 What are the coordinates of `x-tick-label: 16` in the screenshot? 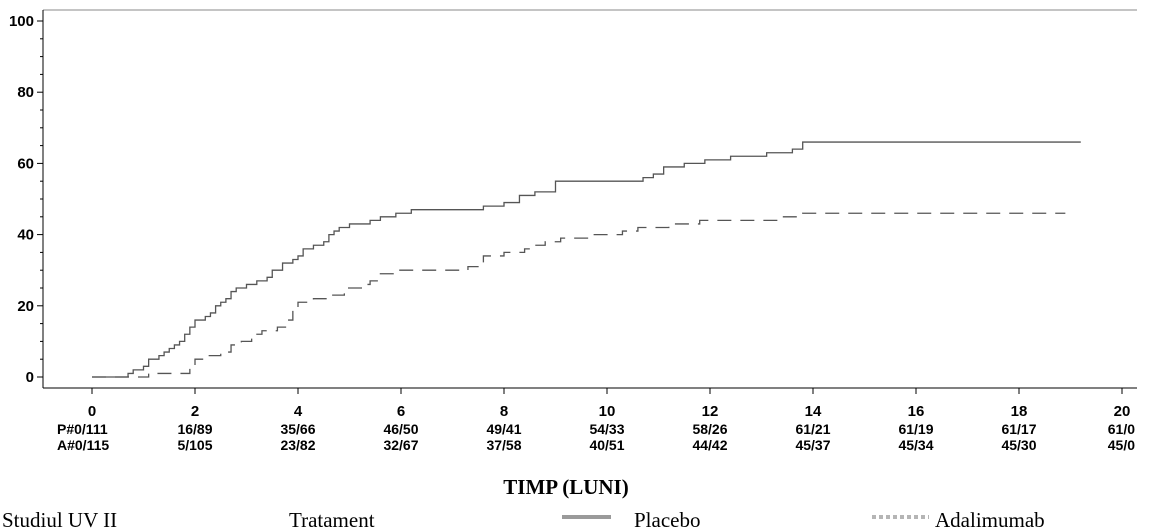 It's located at (916, 411).